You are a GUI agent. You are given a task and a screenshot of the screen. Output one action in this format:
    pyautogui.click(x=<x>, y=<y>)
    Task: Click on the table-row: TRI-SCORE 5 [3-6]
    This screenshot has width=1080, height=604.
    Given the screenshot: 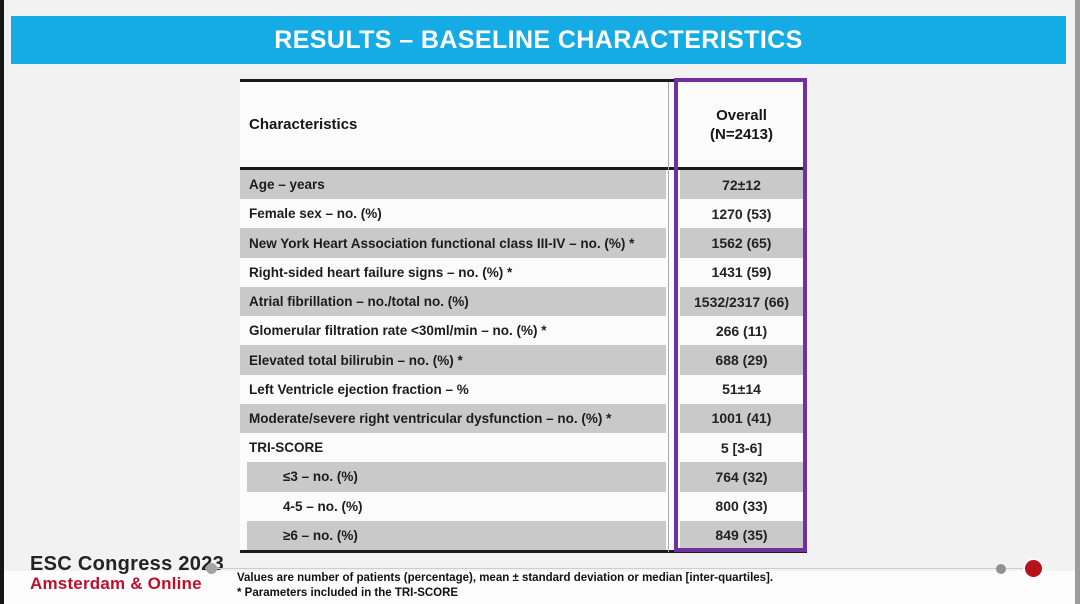 What is the action you would take?
    pyautogui.click(x=523, y=448)
    